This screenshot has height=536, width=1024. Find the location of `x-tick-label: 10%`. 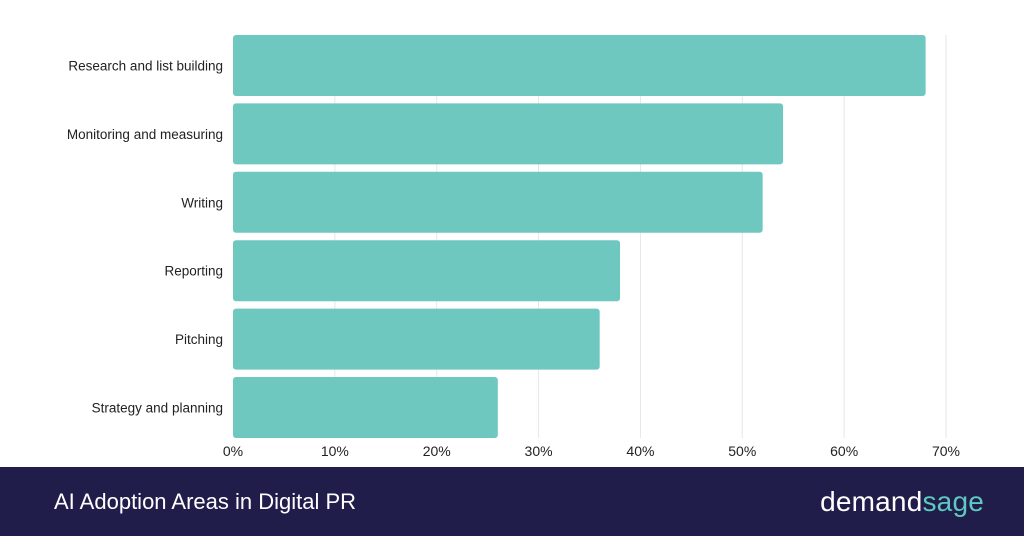

x-tick-label: 10% is located at coordinates (335, 451).